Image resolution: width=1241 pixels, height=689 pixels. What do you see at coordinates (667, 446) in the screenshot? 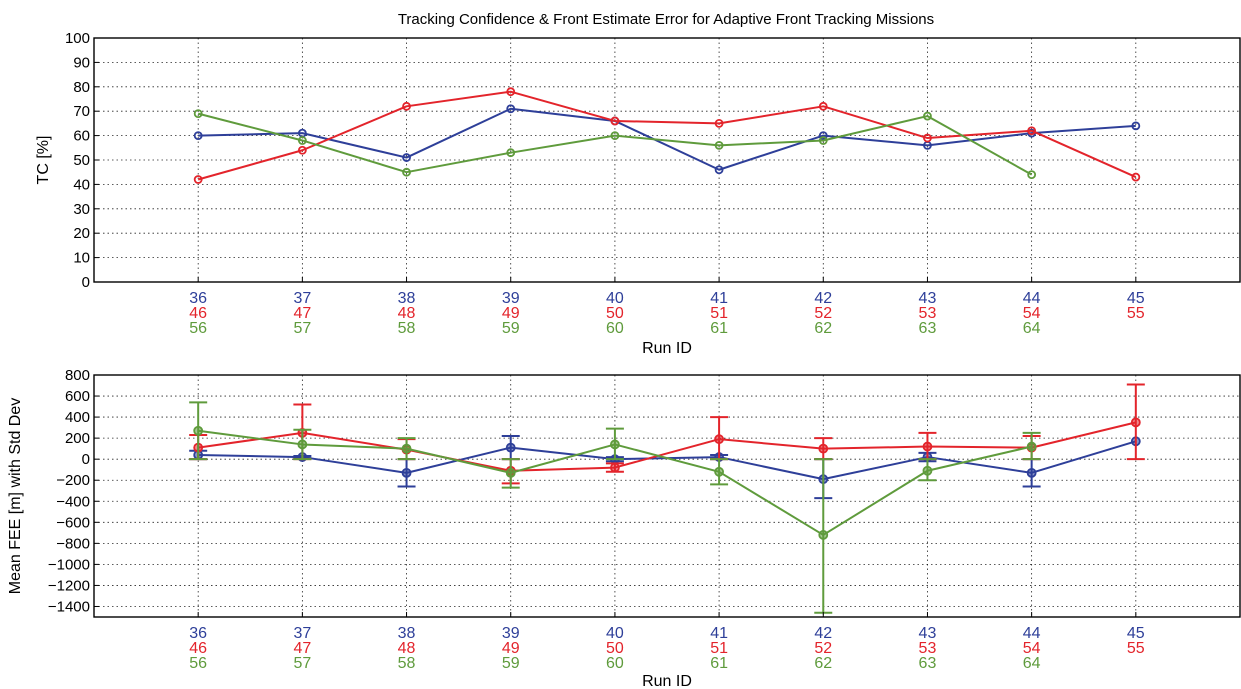
I see `fee-series-line-red` at bounding box center [667, 446].